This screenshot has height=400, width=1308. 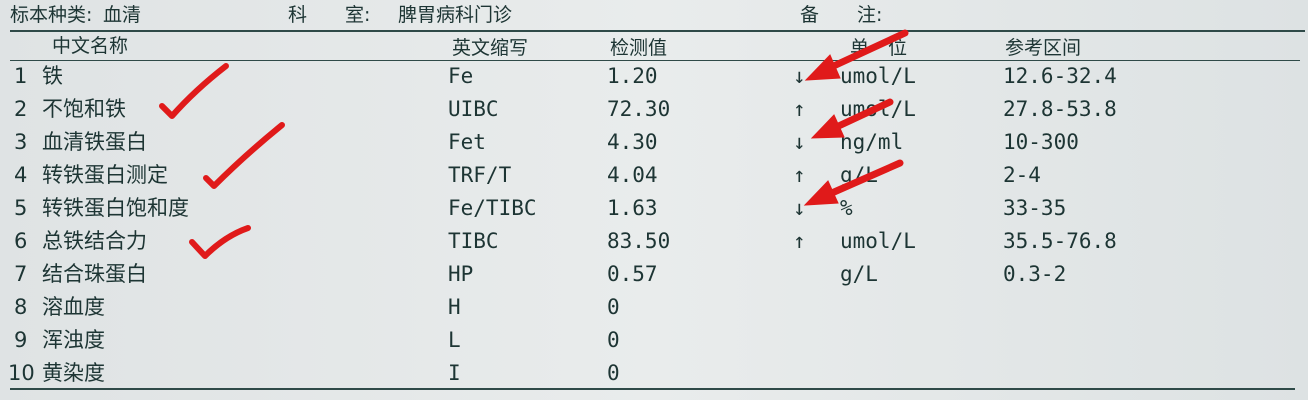 What do you see at coordinates (652, 389) in the screenshot?
I see `footer-divider` at bounding box center [652, 389].